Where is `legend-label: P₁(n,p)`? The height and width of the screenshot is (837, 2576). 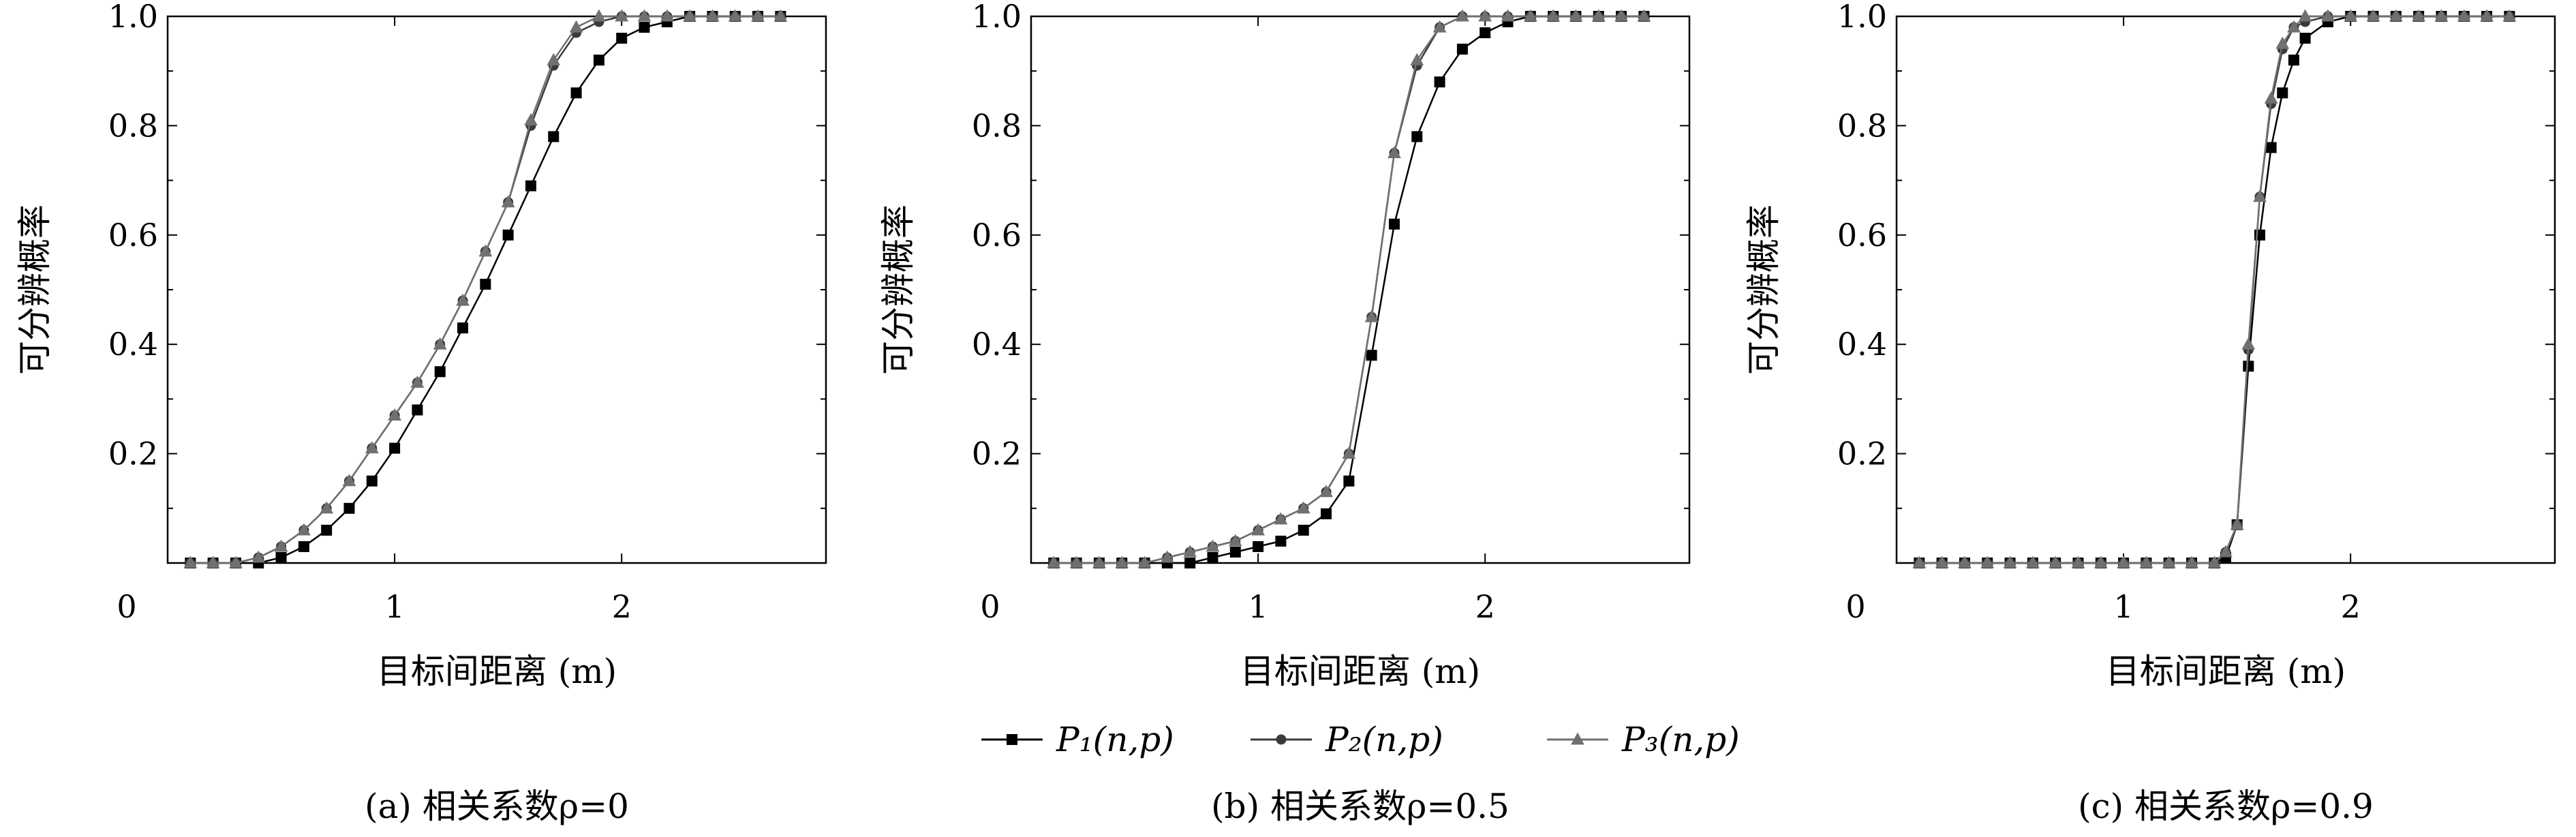 legend-label: P₁(n,p) is located at coordinates (1115, 739).